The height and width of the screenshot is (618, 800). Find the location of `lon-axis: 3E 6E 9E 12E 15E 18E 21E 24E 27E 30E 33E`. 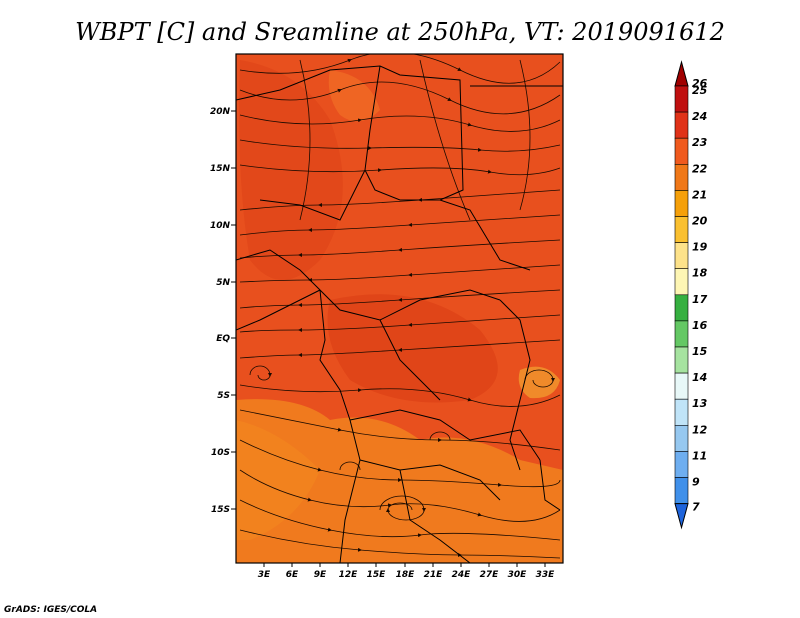

lon-axis: 3E 6E 9E 12E 15E 18E 21E 24E 27E 30E 33E is located at coordinates (406, 571).